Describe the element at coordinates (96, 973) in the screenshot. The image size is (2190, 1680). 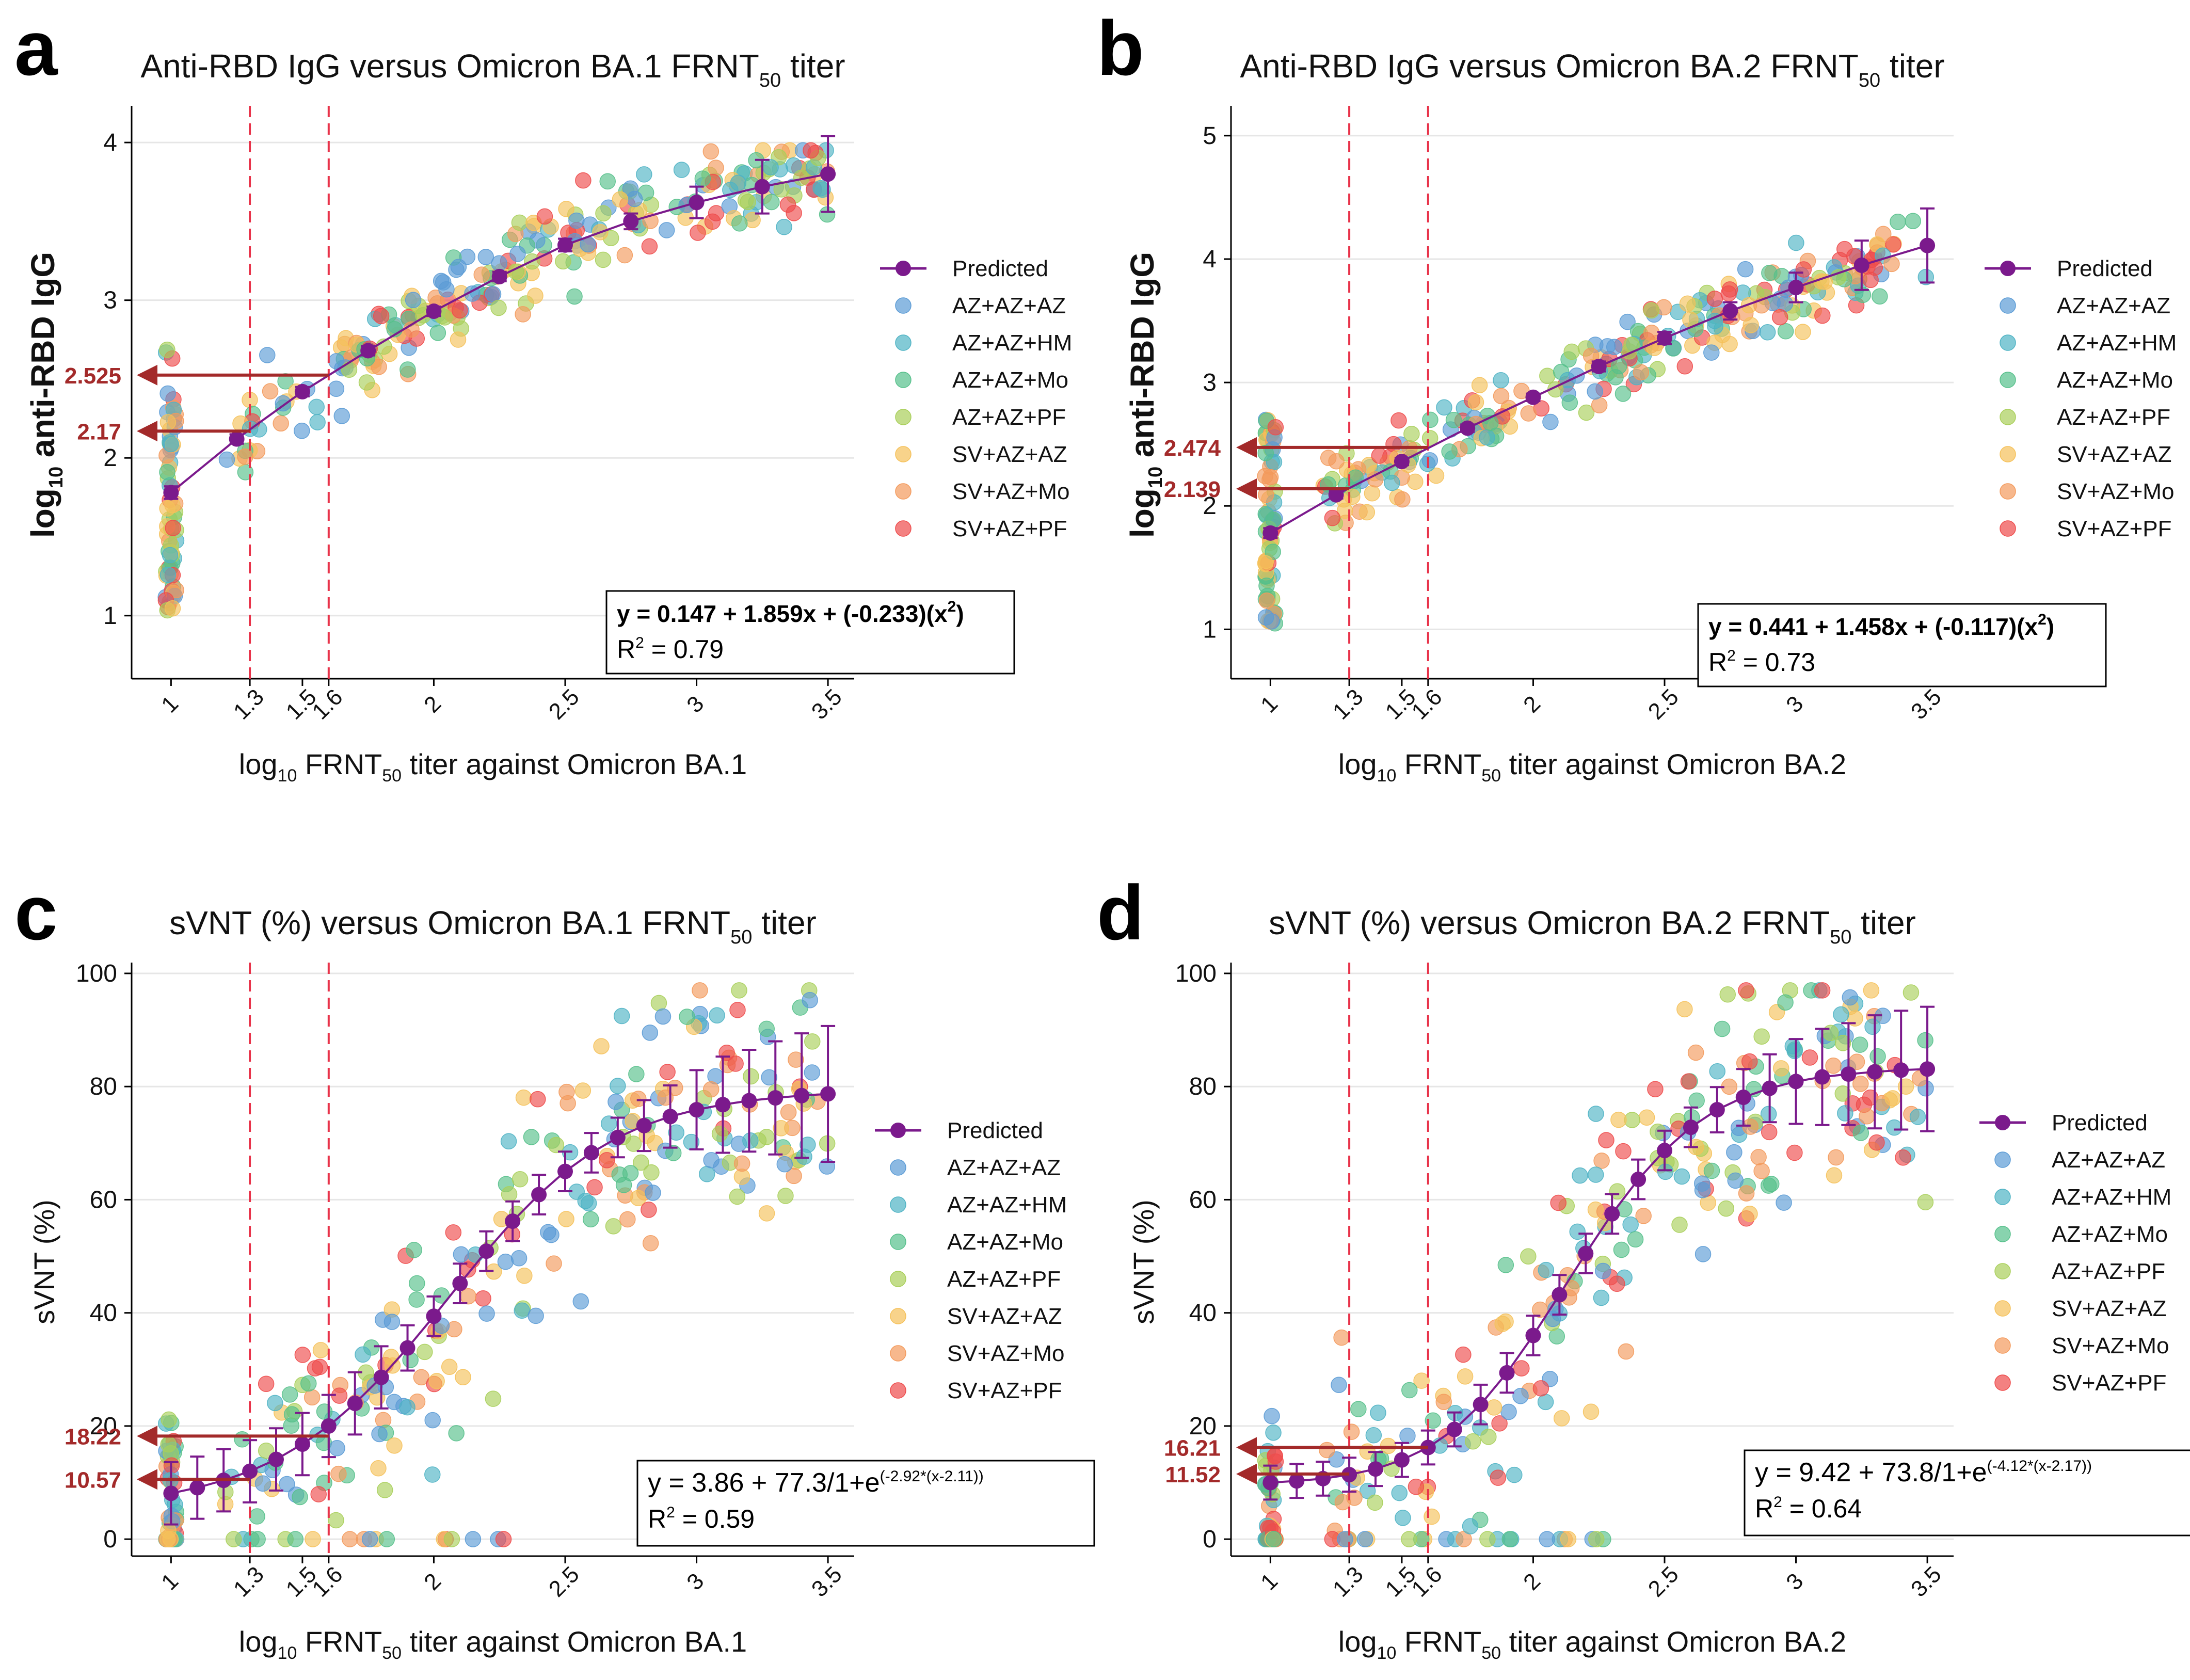
I see `y-tick-label: 100` at that location.